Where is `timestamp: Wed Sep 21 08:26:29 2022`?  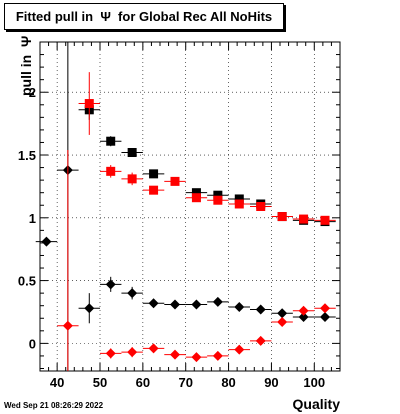
timestamp: Wed Sep 21 08:26:29 2022 is located at coordinates (54, 405).